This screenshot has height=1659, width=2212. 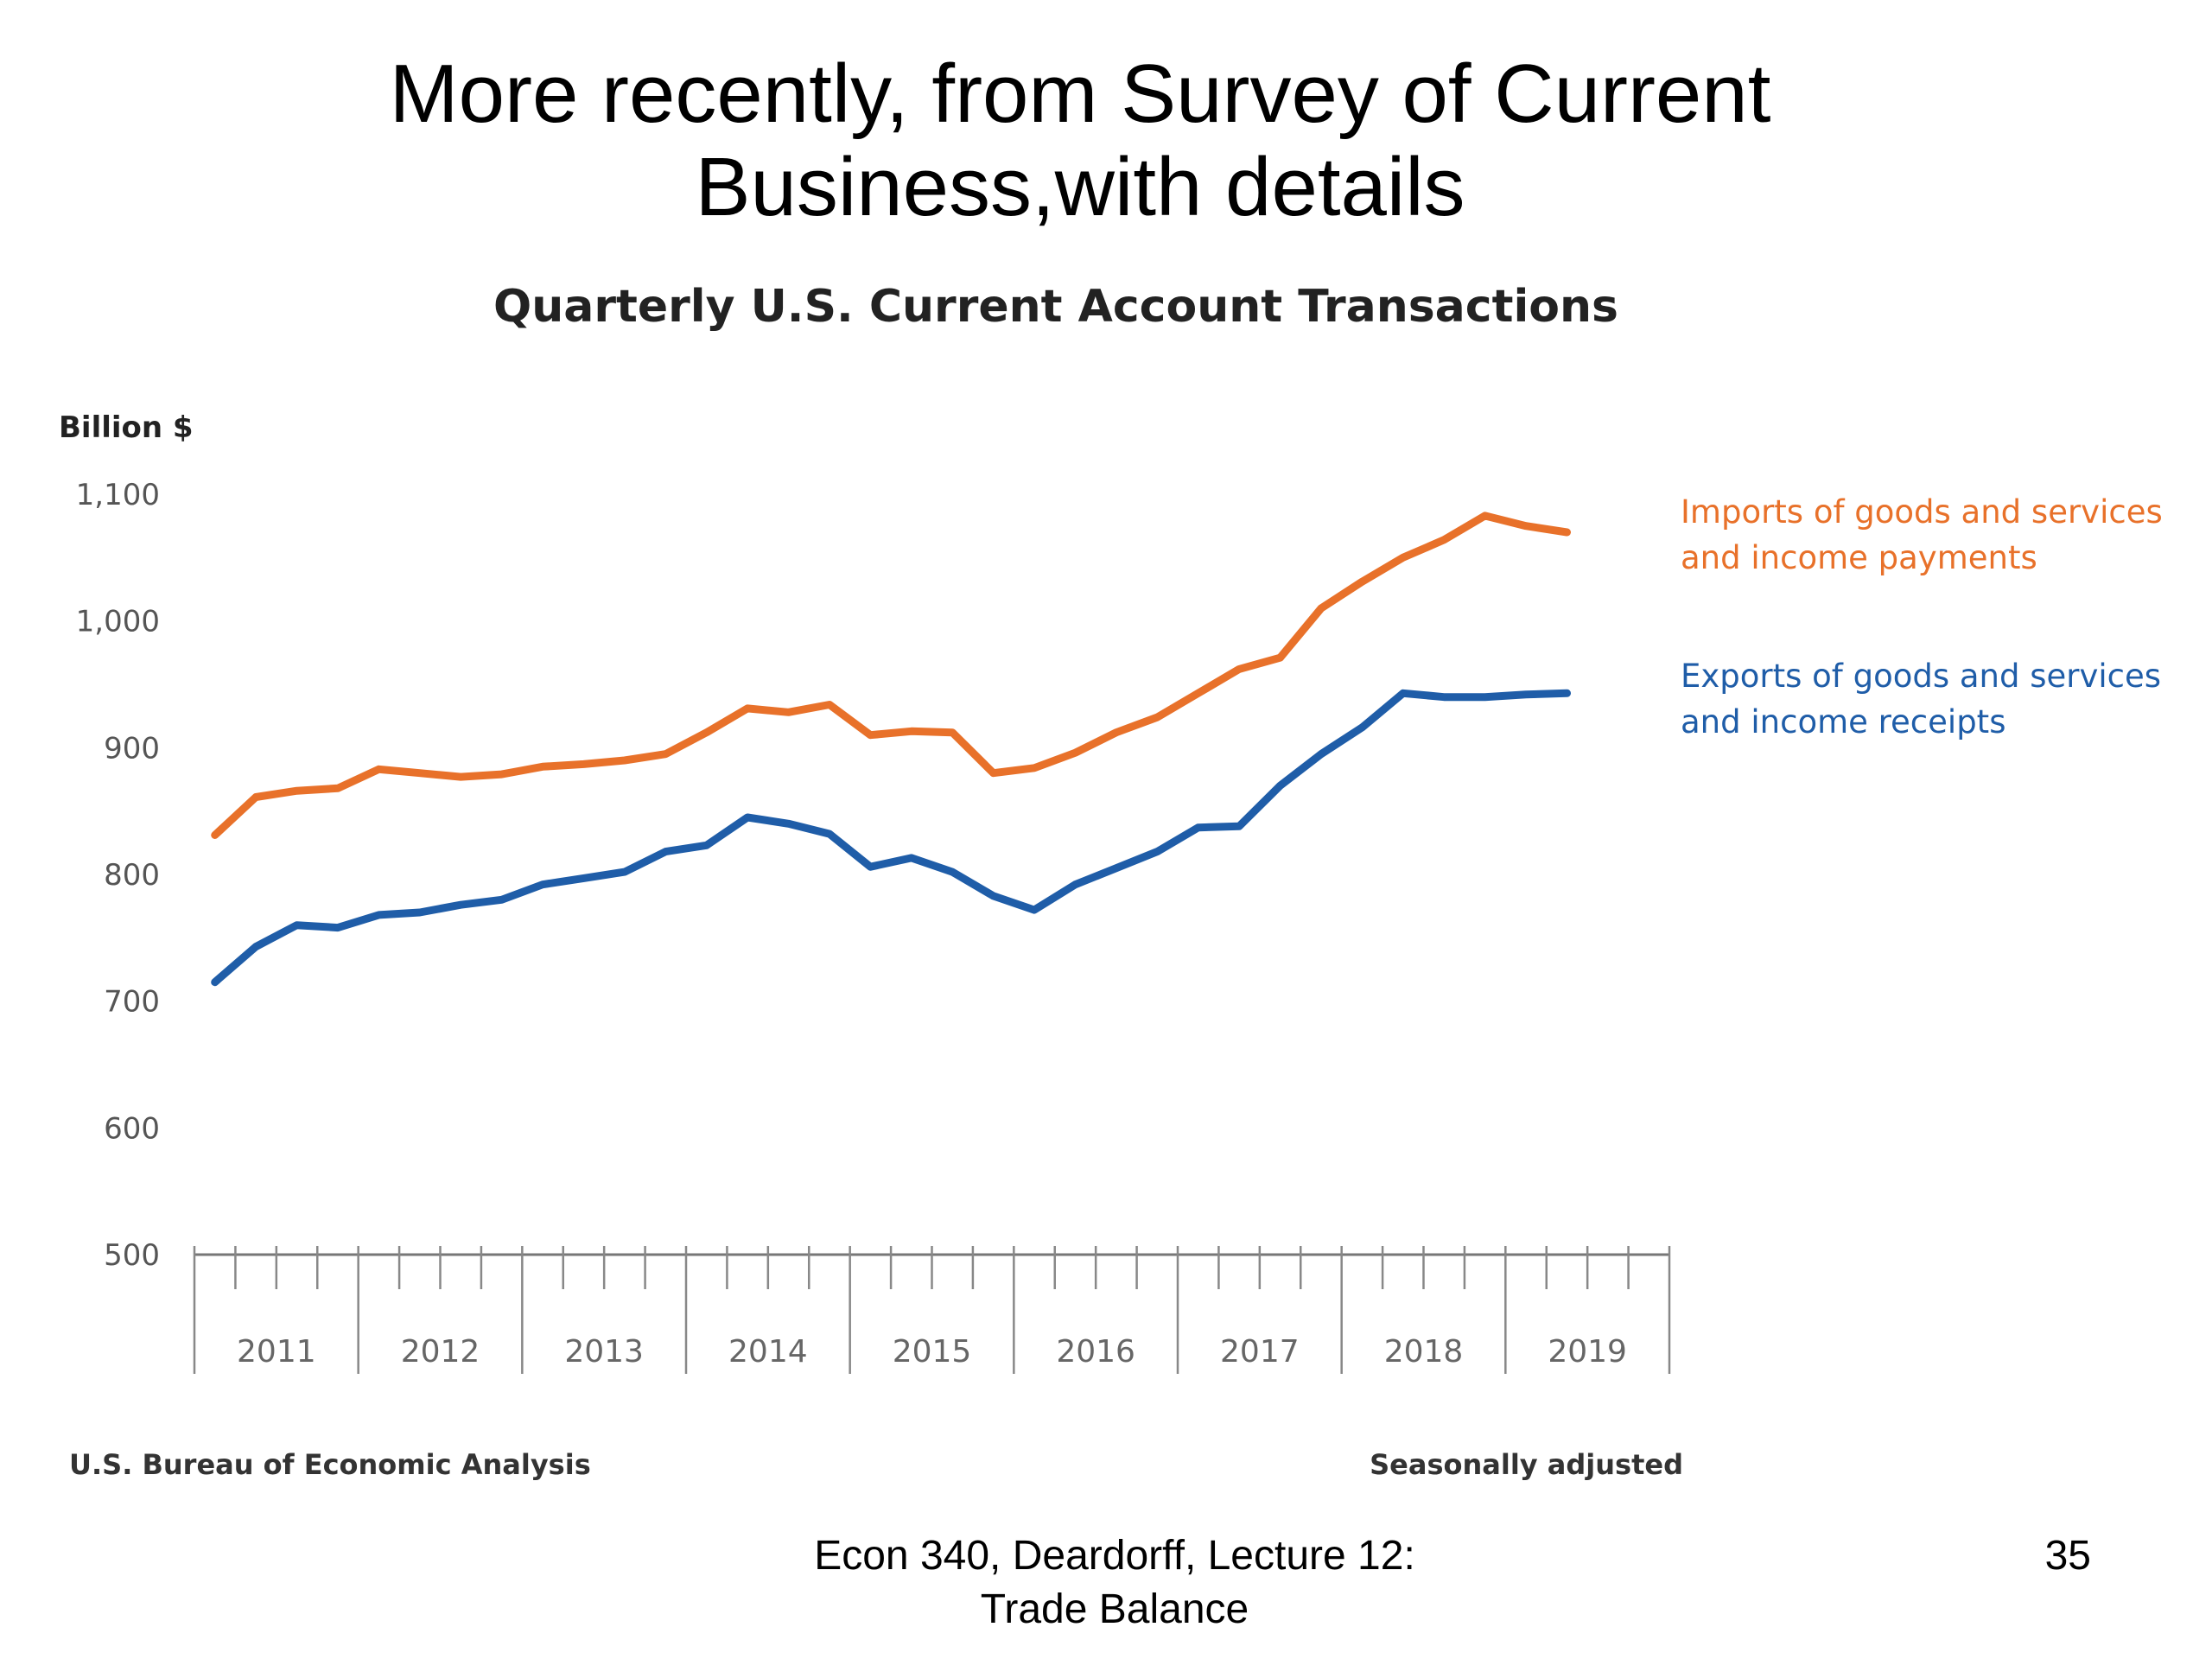 I want to click on x-axis: 2011 2012 2013 2014 2015 2016 2017 2018 2019, so click(x=932, y=1310).